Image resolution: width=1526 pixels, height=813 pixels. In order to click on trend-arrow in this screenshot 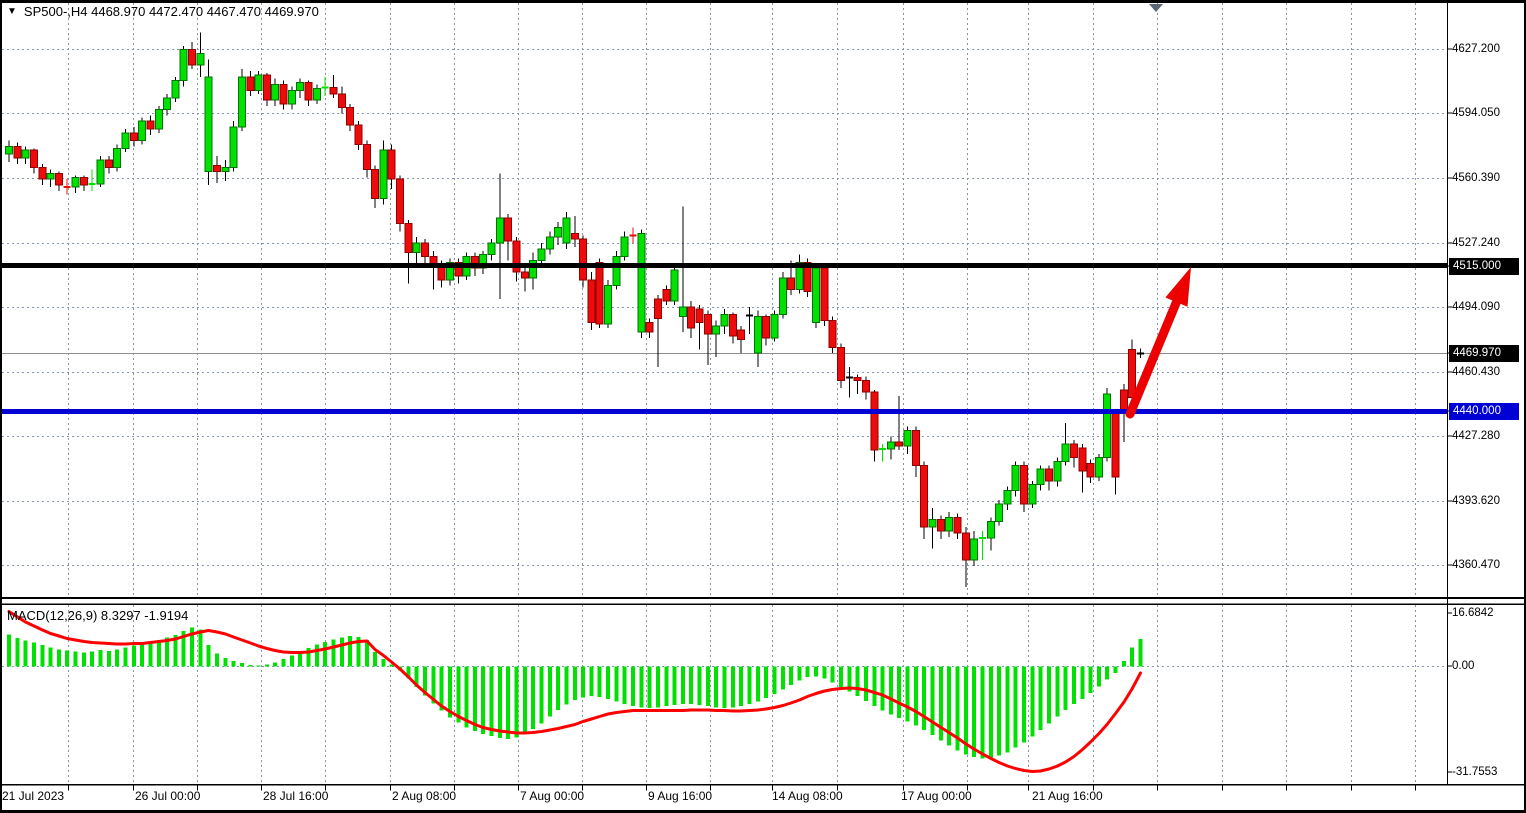, I will do `click(1158, 343)`.